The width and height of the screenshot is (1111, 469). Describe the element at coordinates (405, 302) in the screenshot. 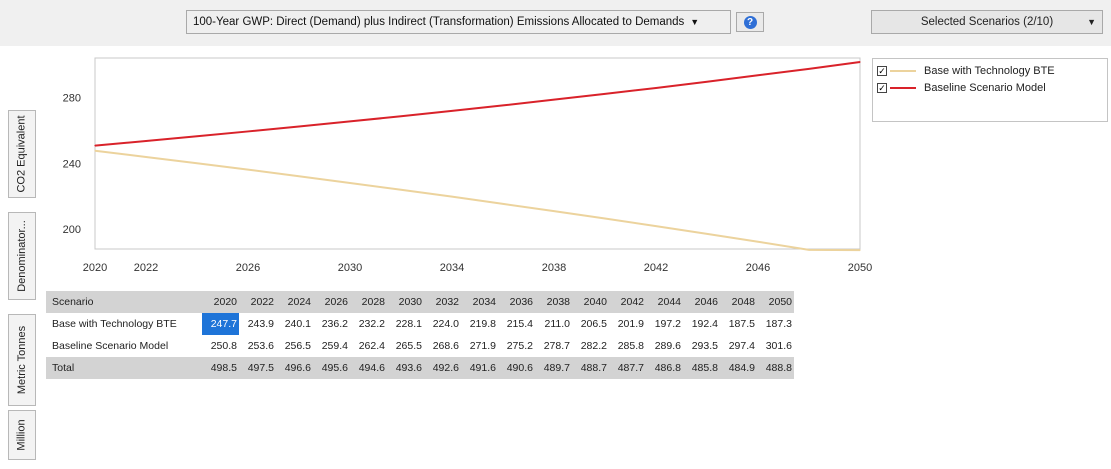

I see `column-header-year: 2030` at that location.